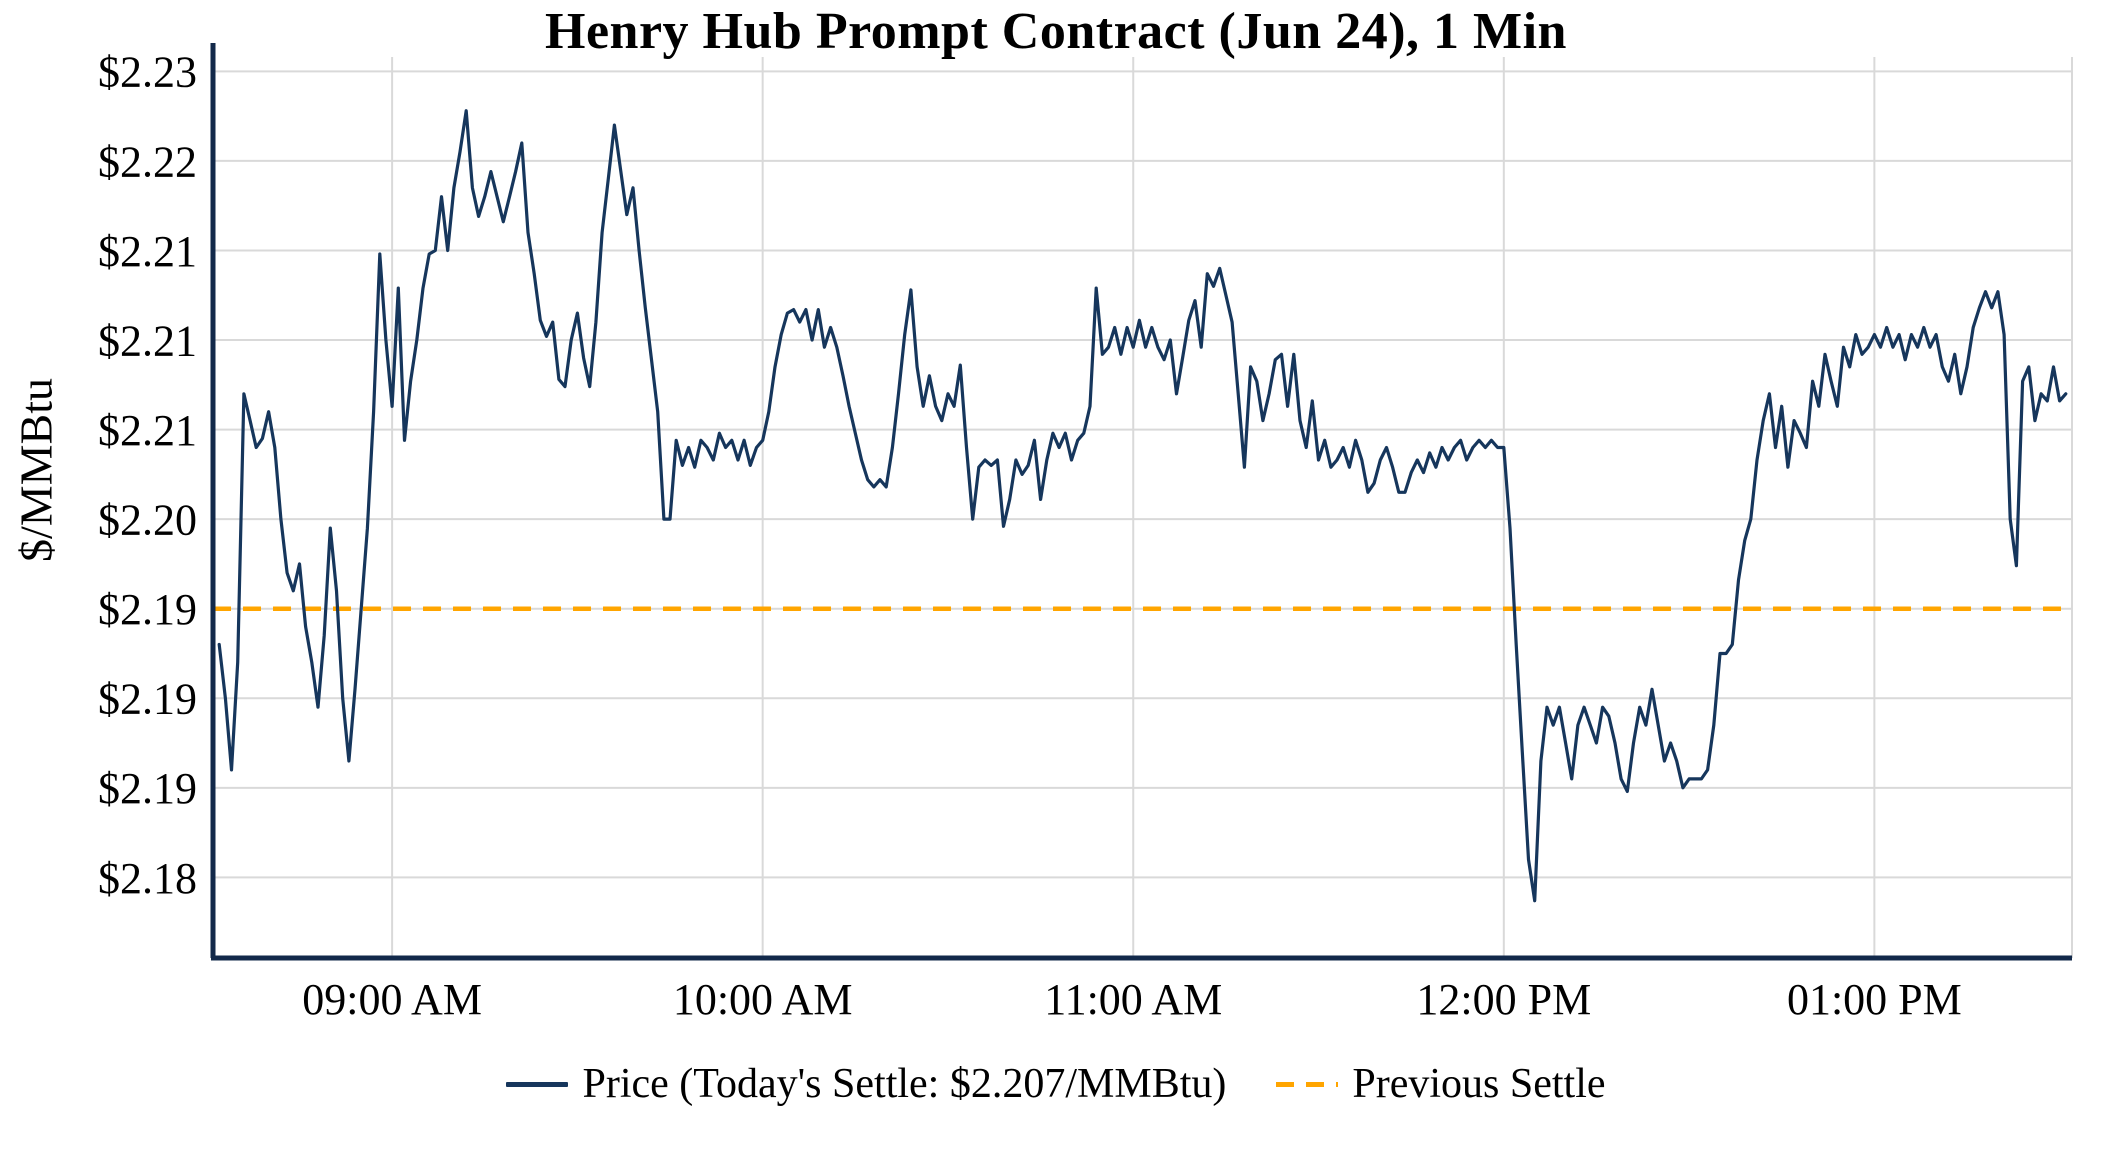 The width and height of the screenshot is (2112, 1152). Describe the element at coordinates (1307, 1084) in the screenshot. I see `previous-settle-swatch` at that location.